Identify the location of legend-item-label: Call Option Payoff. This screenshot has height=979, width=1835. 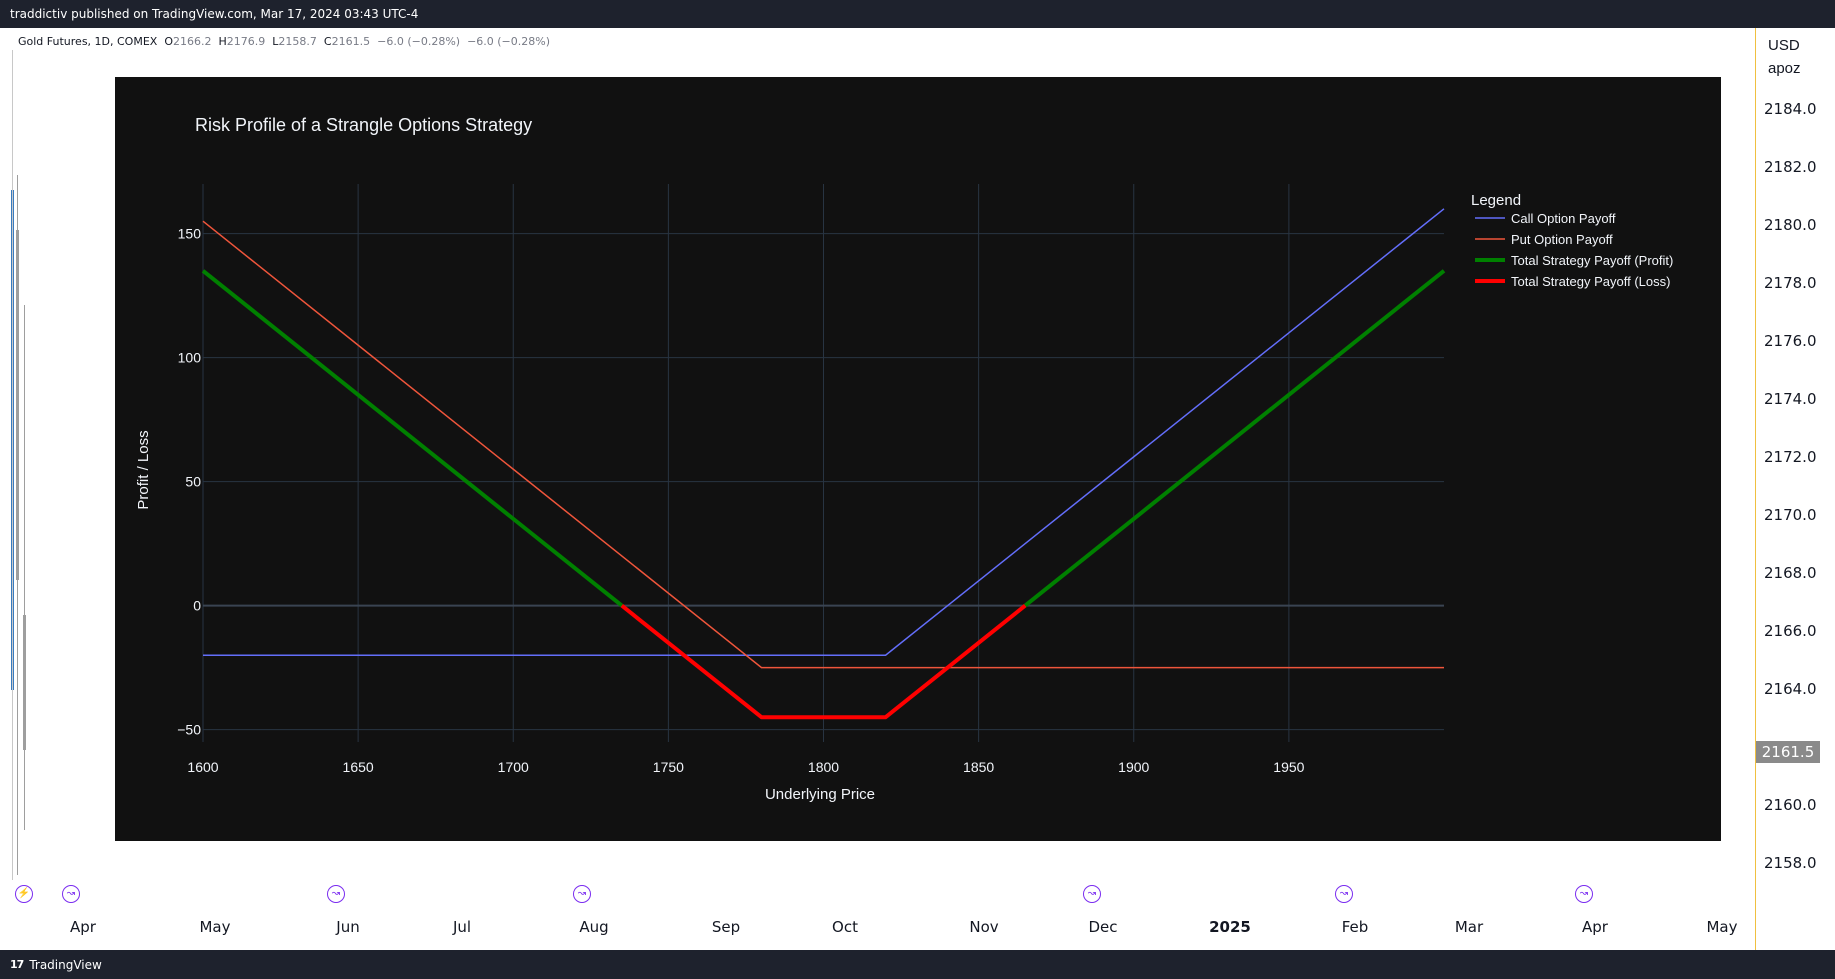
(1563, 218).